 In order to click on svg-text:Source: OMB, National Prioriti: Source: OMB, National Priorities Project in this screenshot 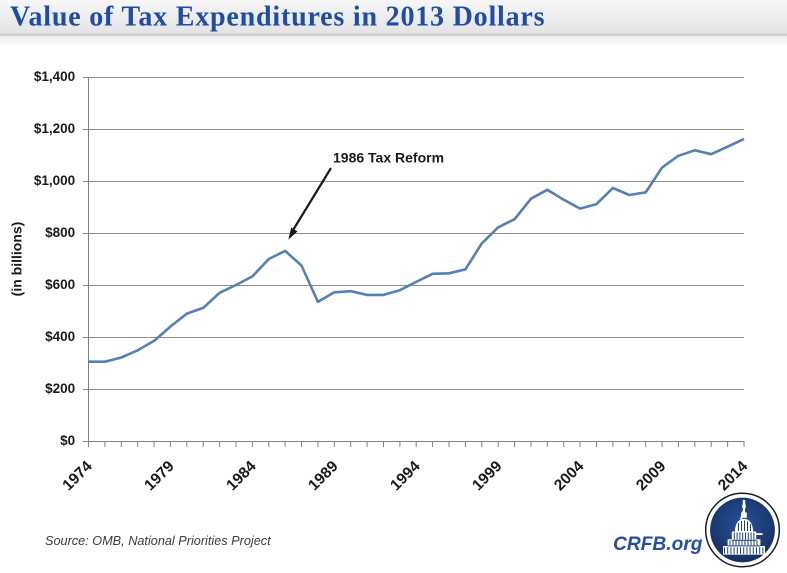, I will do `click(158, 541)`.